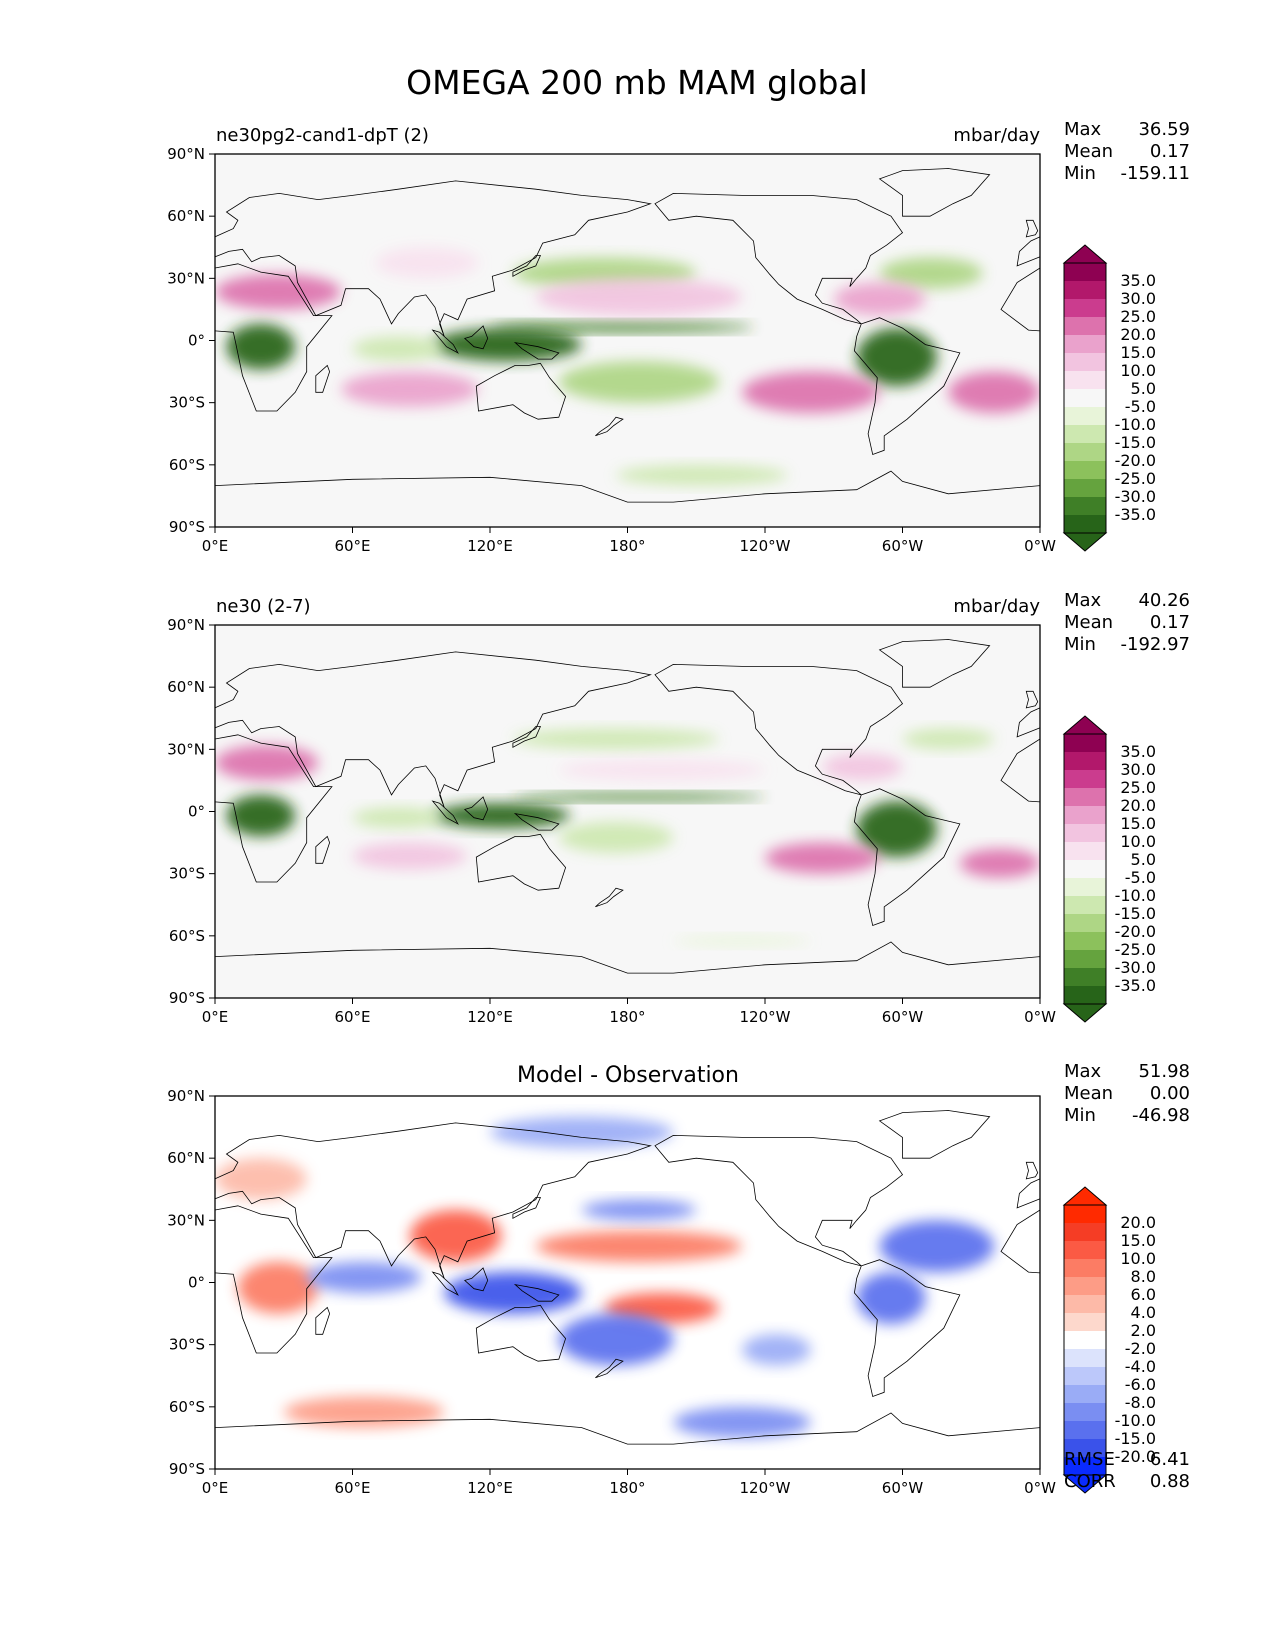  Describe the element at coordinates (323, 378) in the screenshot. I see `coastline-madagascar` at that location.